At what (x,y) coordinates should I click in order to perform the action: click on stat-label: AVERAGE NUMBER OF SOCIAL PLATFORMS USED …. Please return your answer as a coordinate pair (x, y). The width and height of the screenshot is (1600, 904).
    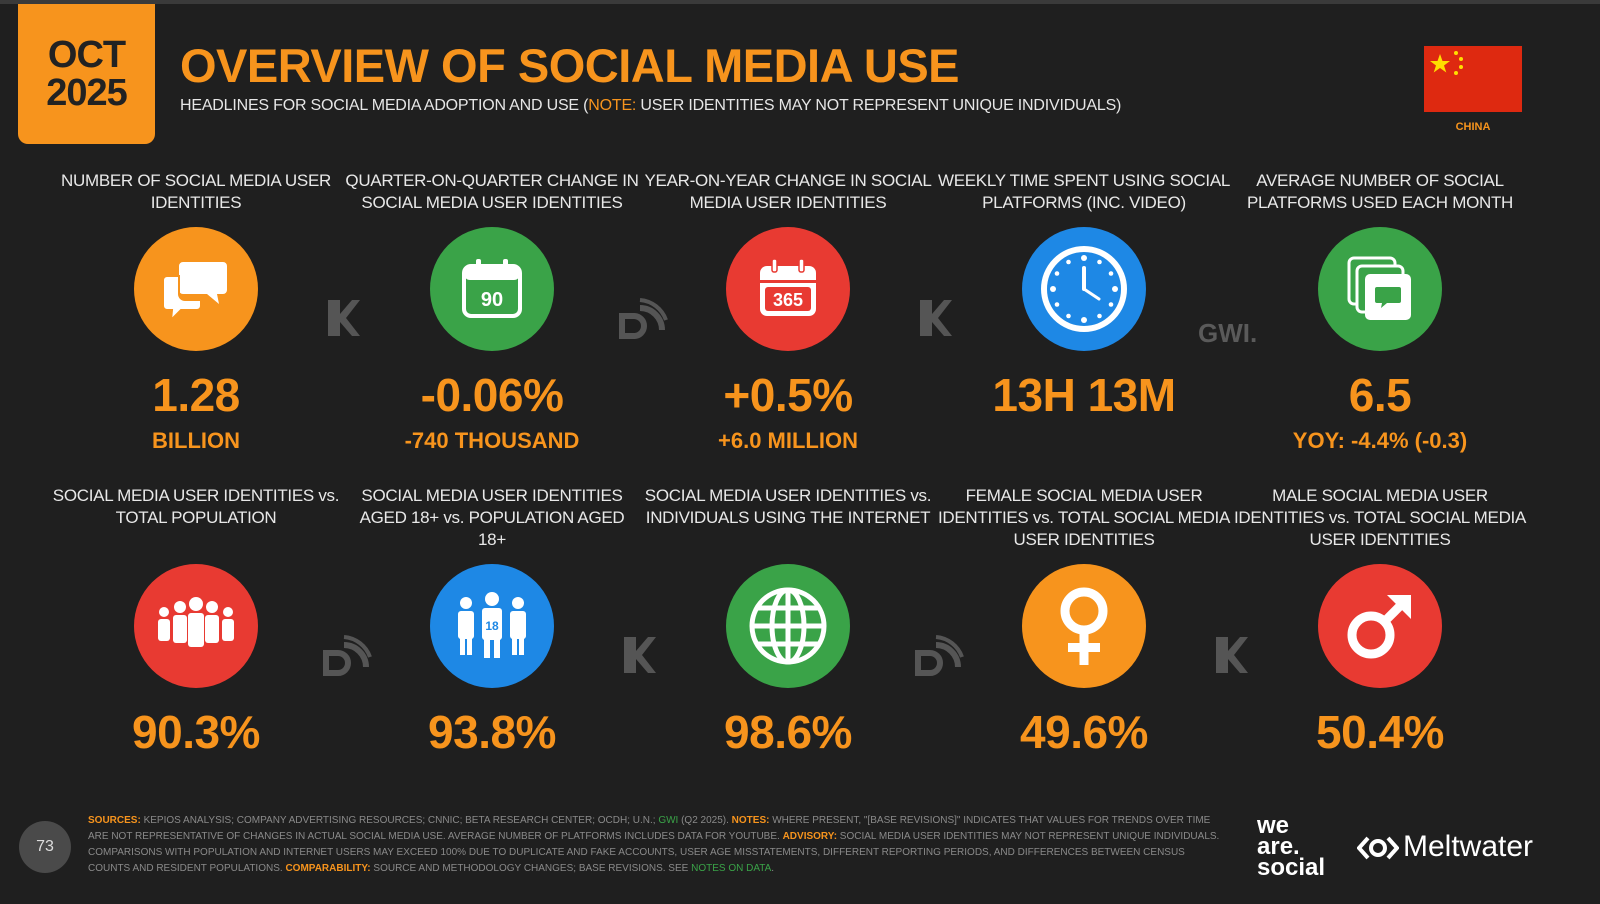
    Looking at the image, I should click on (1380, 191).